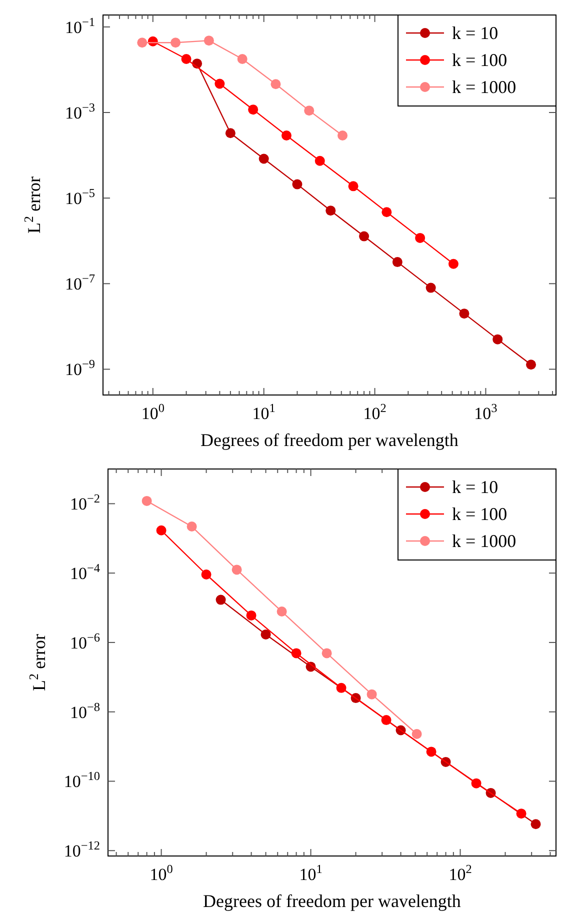 The width and height of the screenshot is (564, 923). I want to click on y-tick-label: 10$^{−6}$, so click(85, 641).